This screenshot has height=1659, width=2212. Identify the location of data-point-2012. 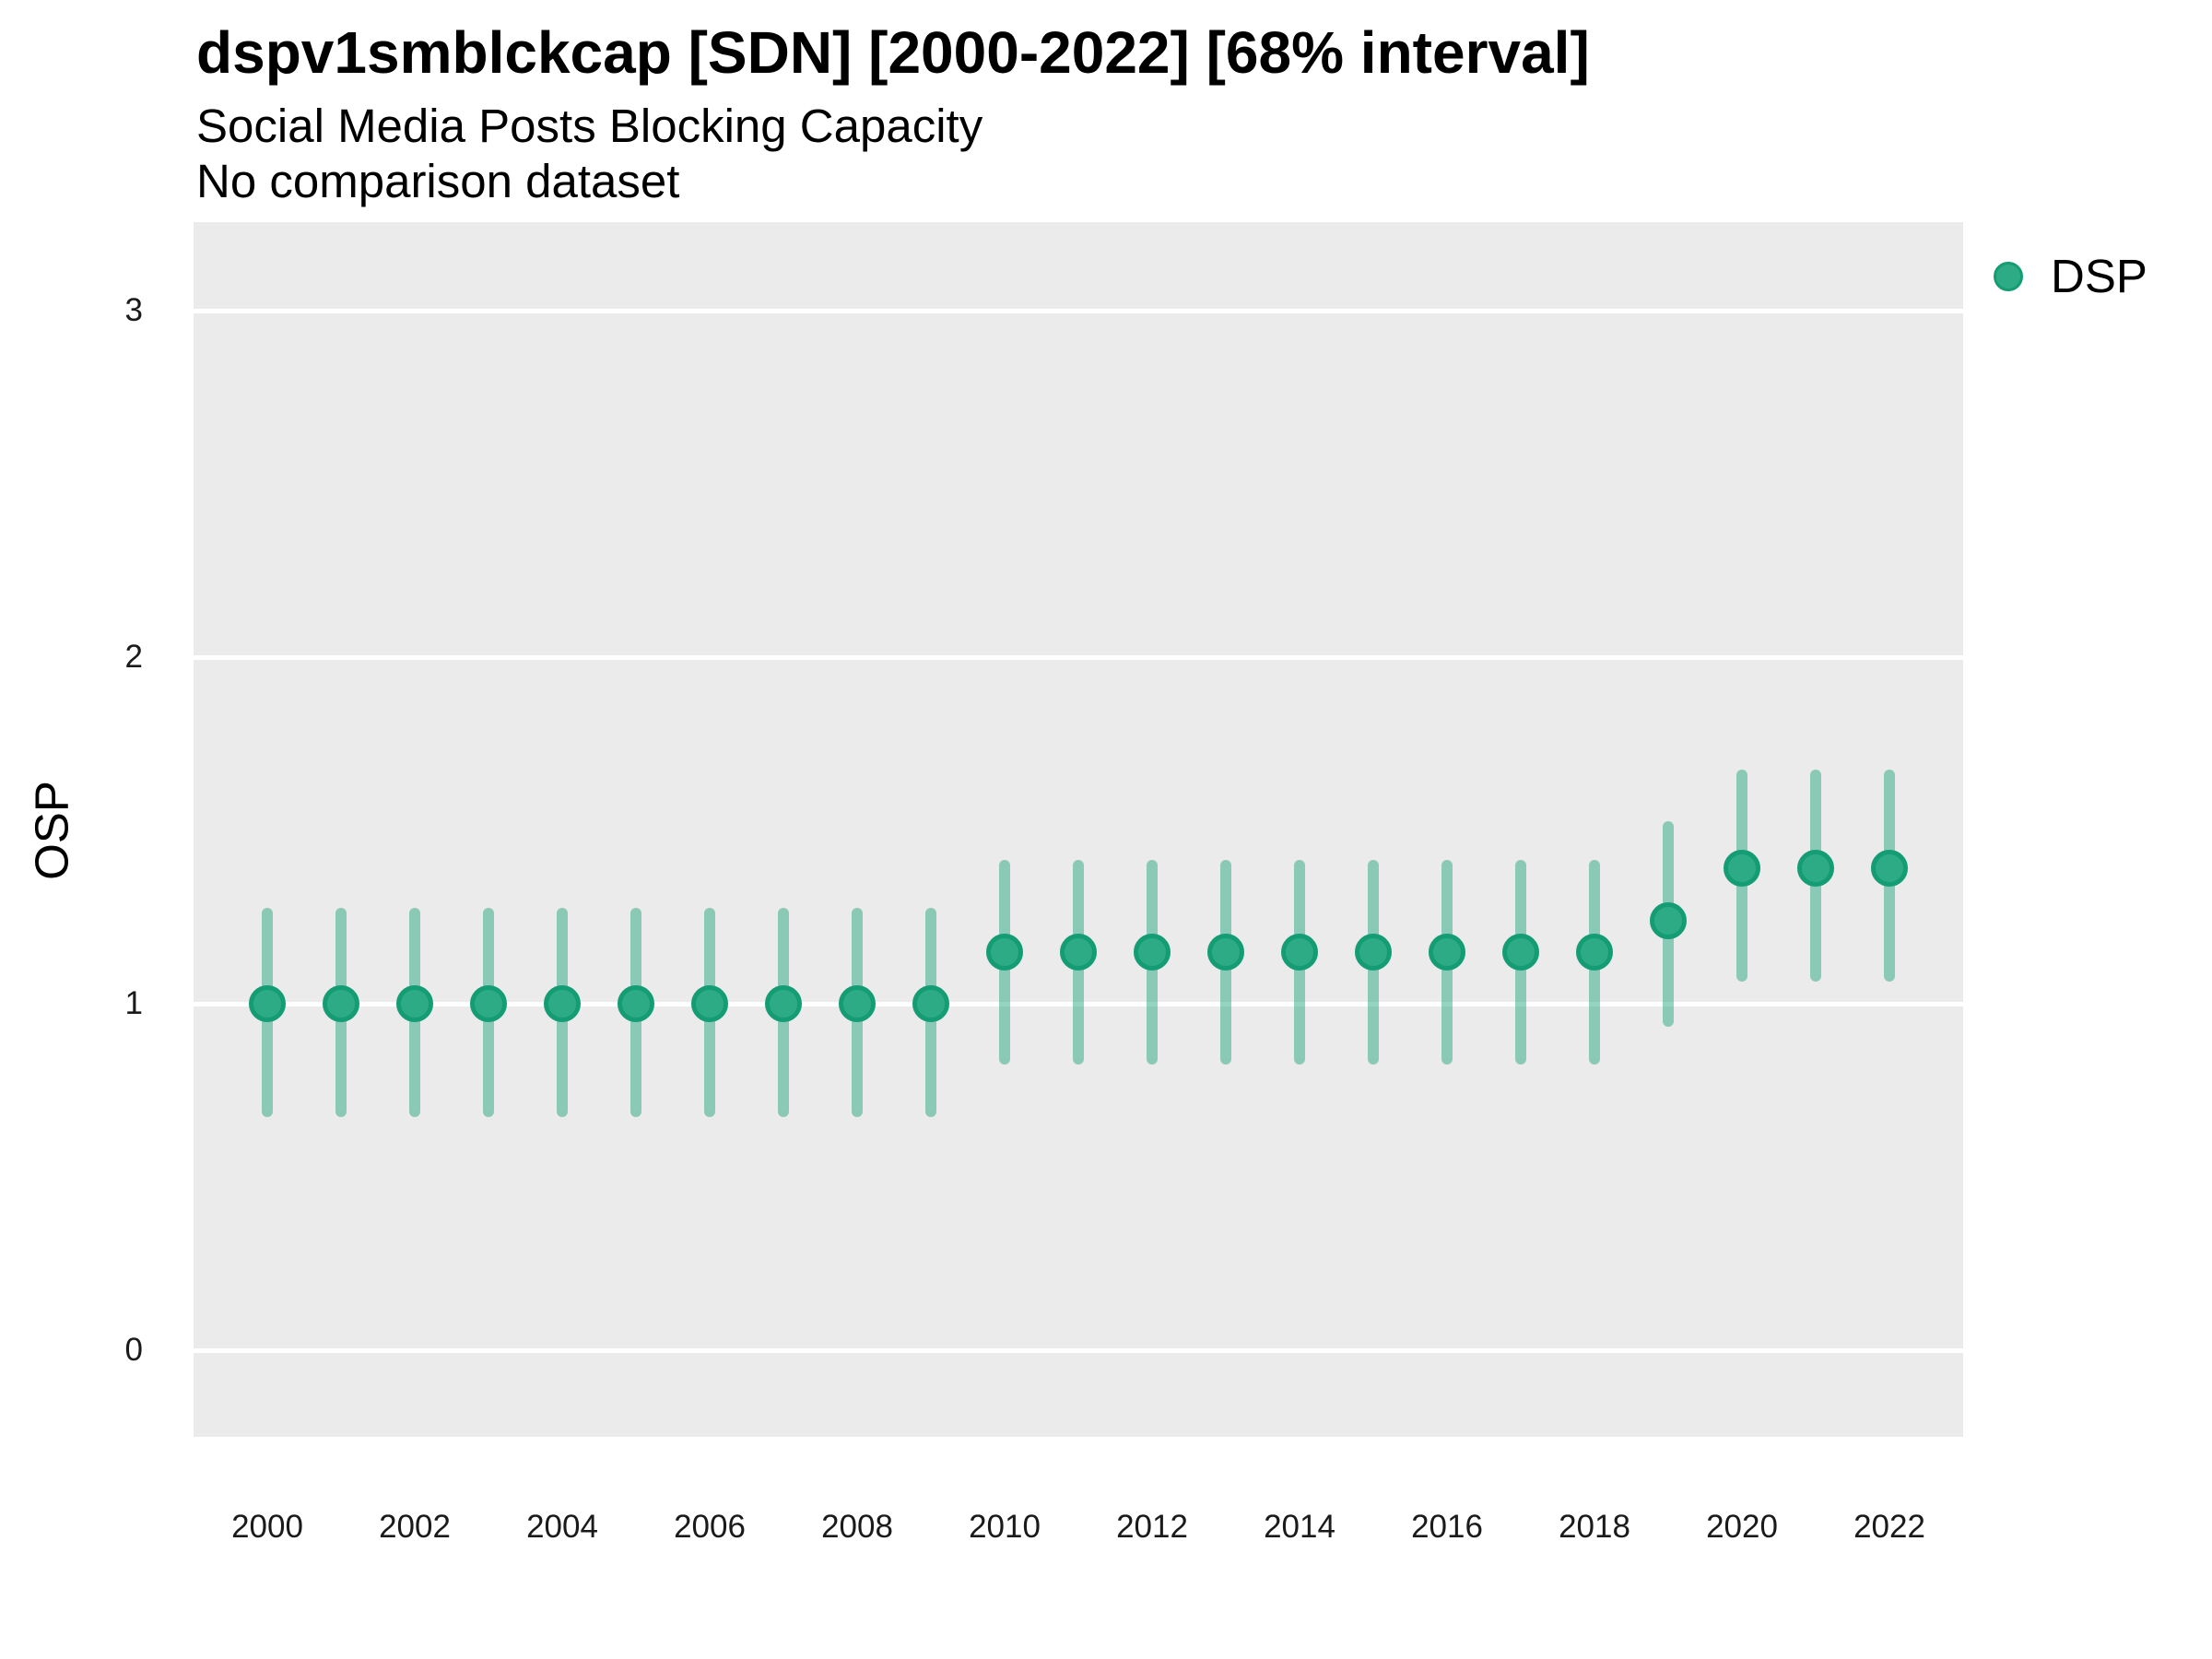
(1152, 952).